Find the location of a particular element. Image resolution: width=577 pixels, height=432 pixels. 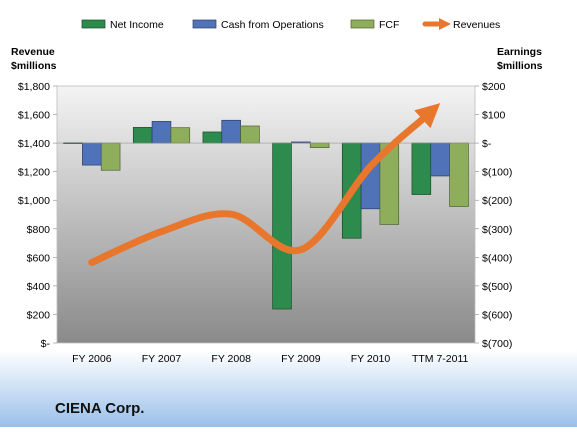

company-title: CIENA Corp. is located at coordinates (99, 408).